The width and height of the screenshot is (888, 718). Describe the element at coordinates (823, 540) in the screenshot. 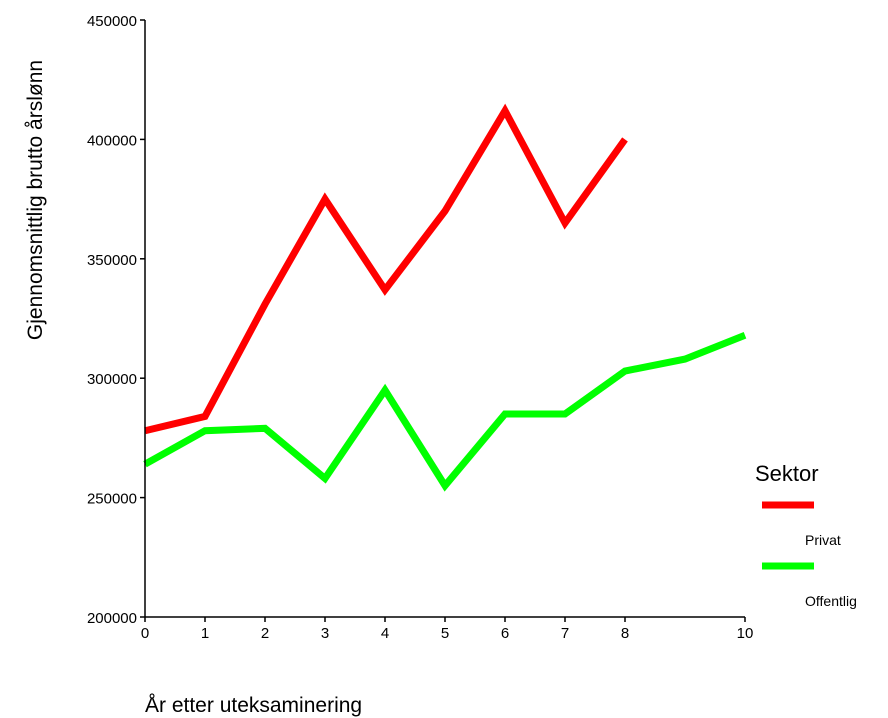

I see `legend-label-privat: Privat` at that location.